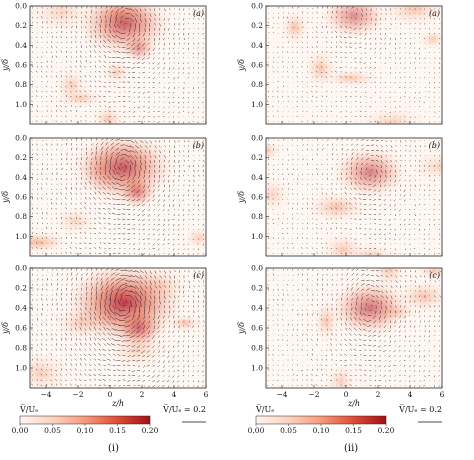 The height and width of the screenshot is (460, 474). What do you see at coordinates (138, 328) in the screenshot?
I see `vortex-hotspot` at bounding box center [138, 328].